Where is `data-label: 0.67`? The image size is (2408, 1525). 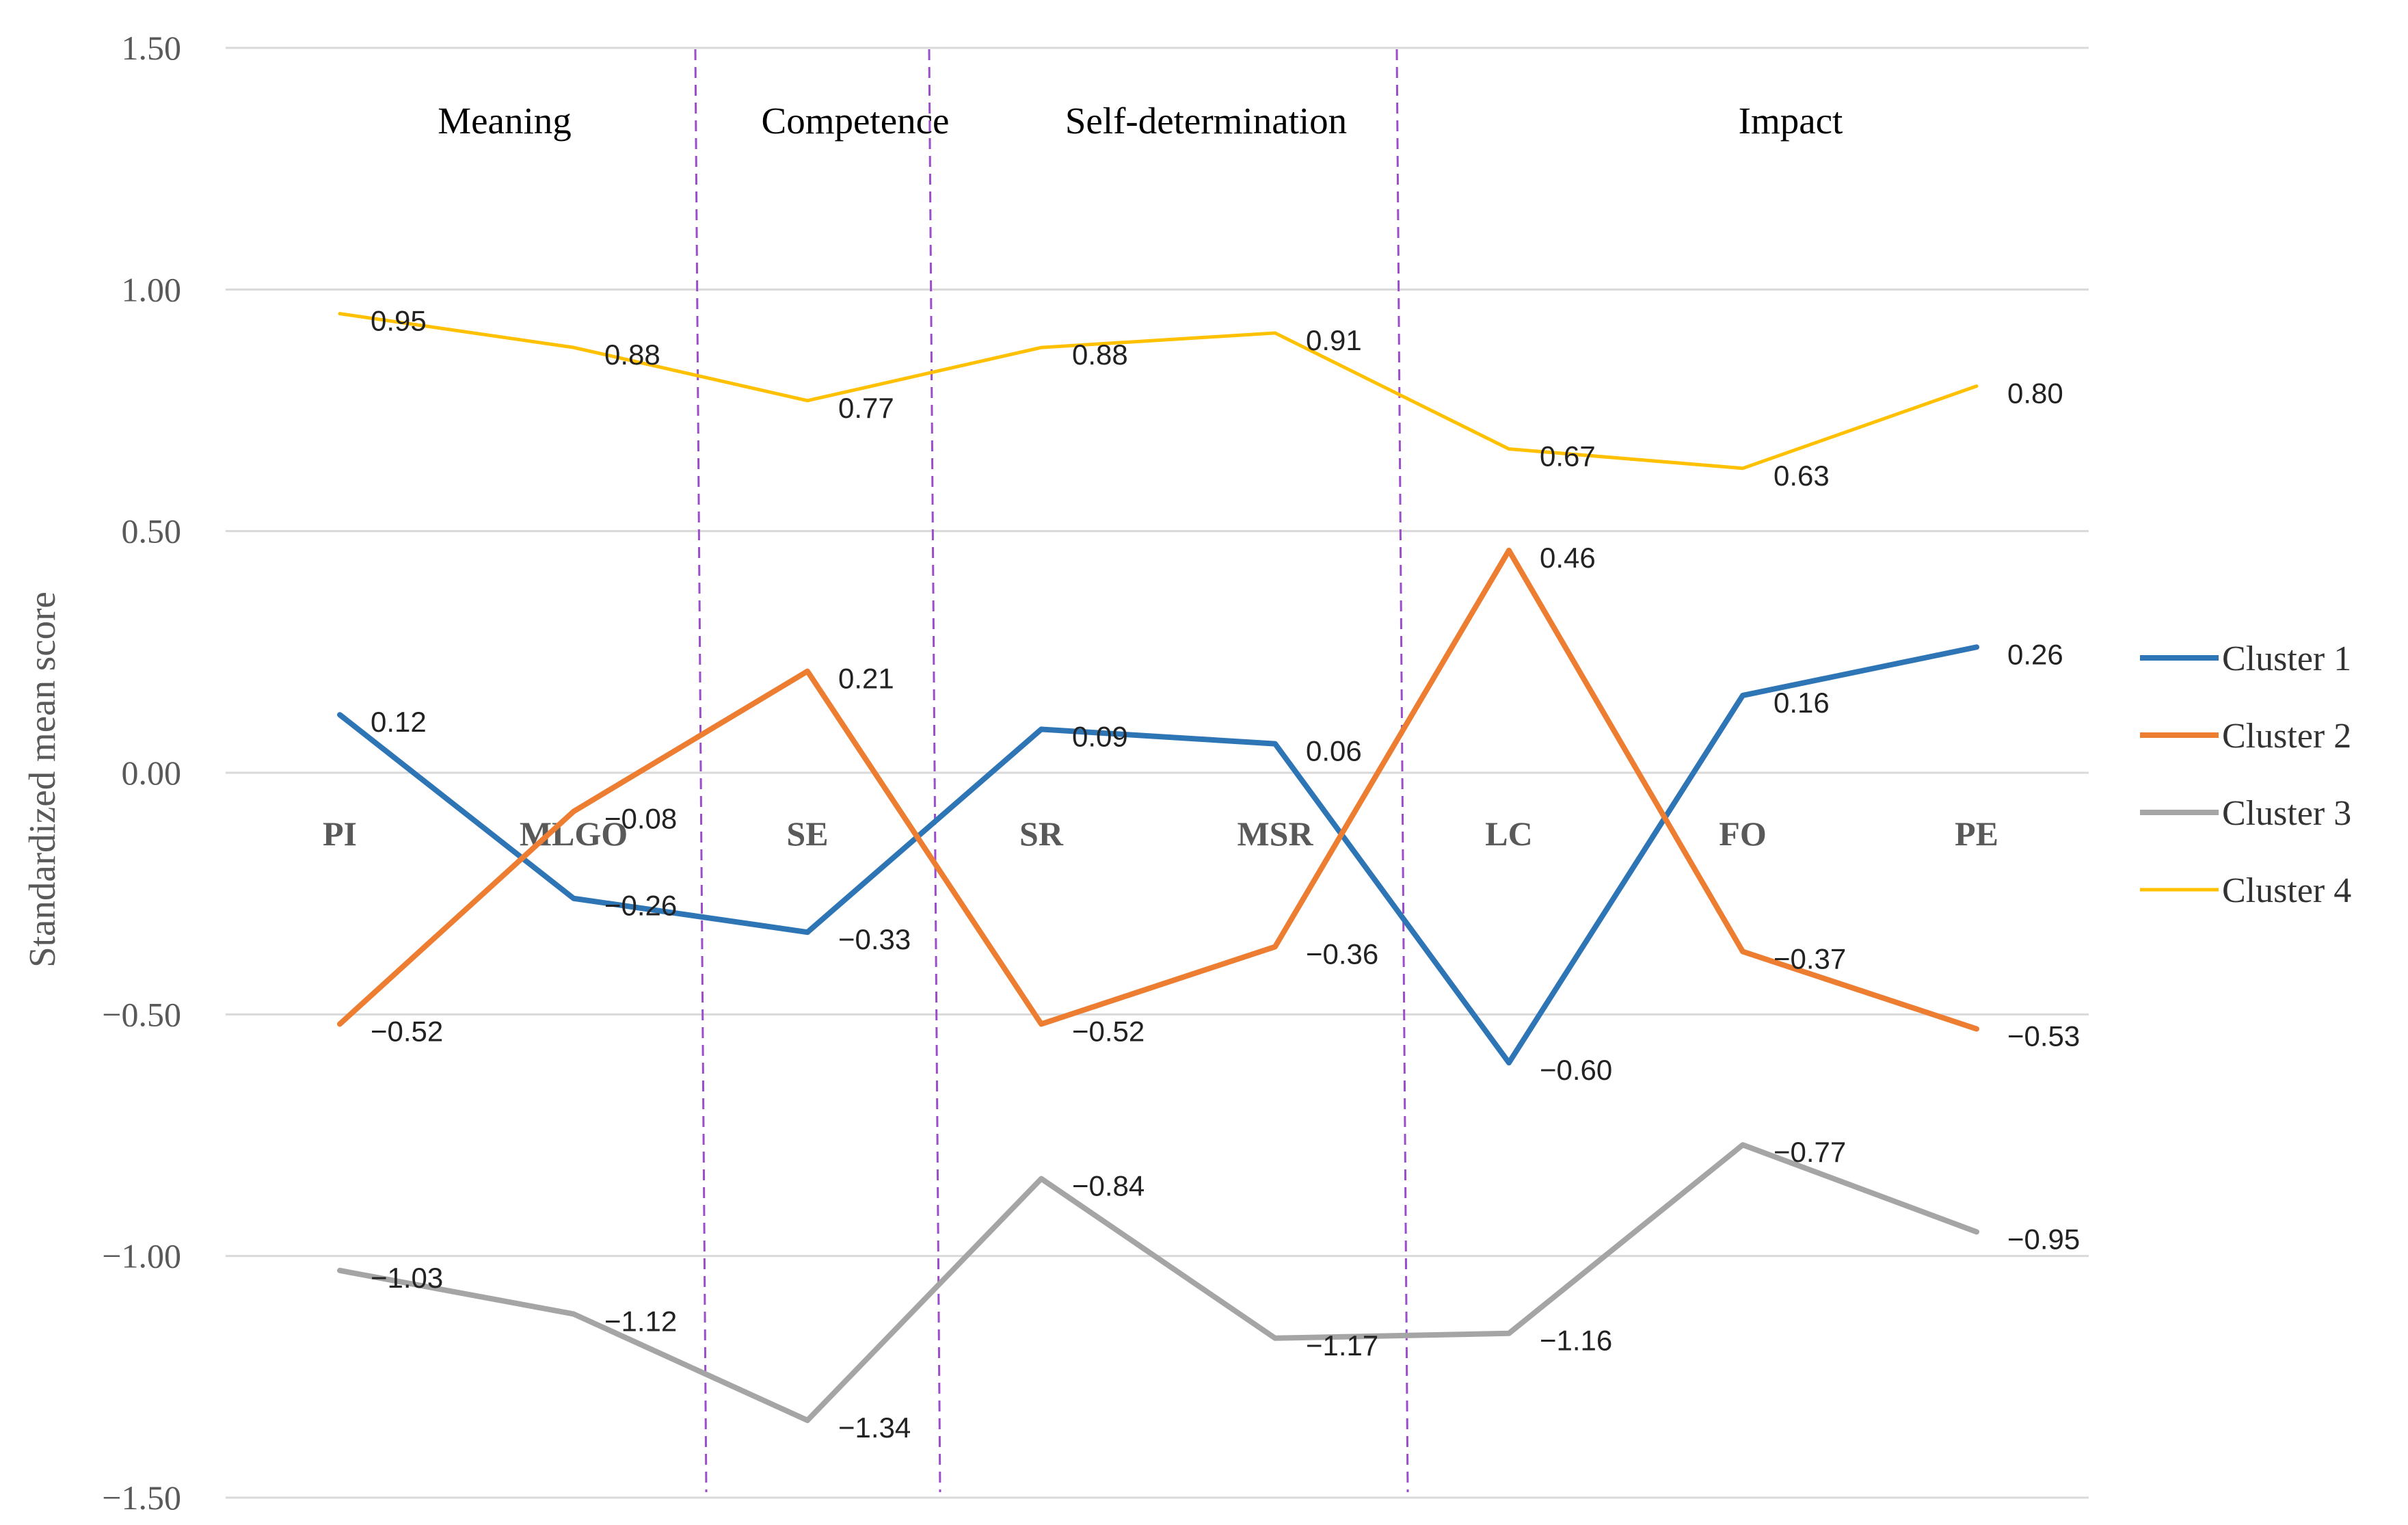 data-label: 0.67 is located at coordinates (1568, 456).